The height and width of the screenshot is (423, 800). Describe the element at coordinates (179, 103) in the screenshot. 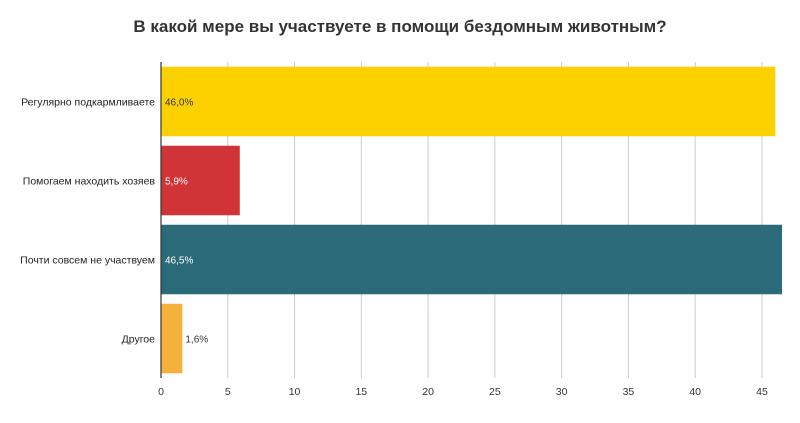

I see `data-label: 46,0%` at that location.